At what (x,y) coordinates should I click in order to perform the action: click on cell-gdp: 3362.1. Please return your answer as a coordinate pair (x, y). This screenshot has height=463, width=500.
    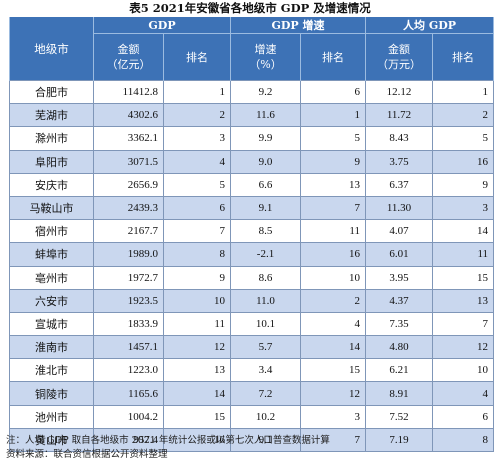
    Looking at the image, I should click on (128, 138).